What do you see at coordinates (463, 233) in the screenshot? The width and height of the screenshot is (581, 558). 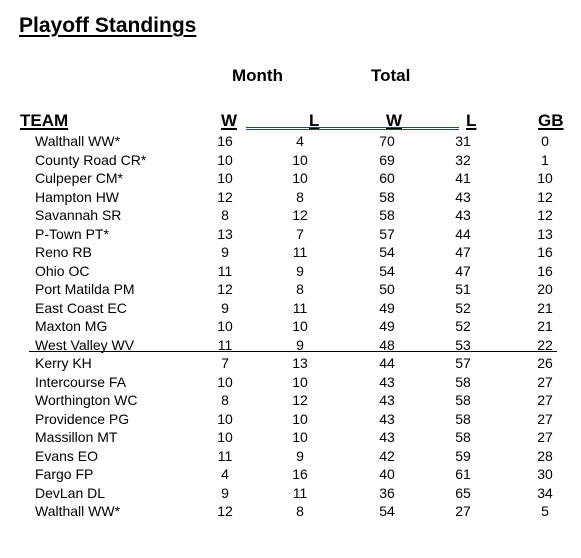 I see `total-losses: 44` at bounding box center [463, 233].